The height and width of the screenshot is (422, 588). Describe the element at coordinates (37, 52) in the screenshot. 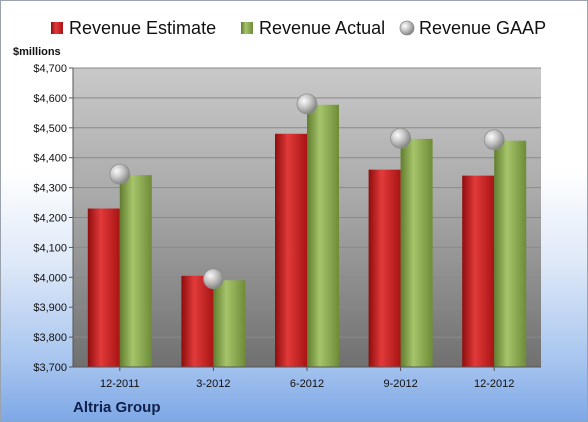

I see `unit-label: $millions` at that location.